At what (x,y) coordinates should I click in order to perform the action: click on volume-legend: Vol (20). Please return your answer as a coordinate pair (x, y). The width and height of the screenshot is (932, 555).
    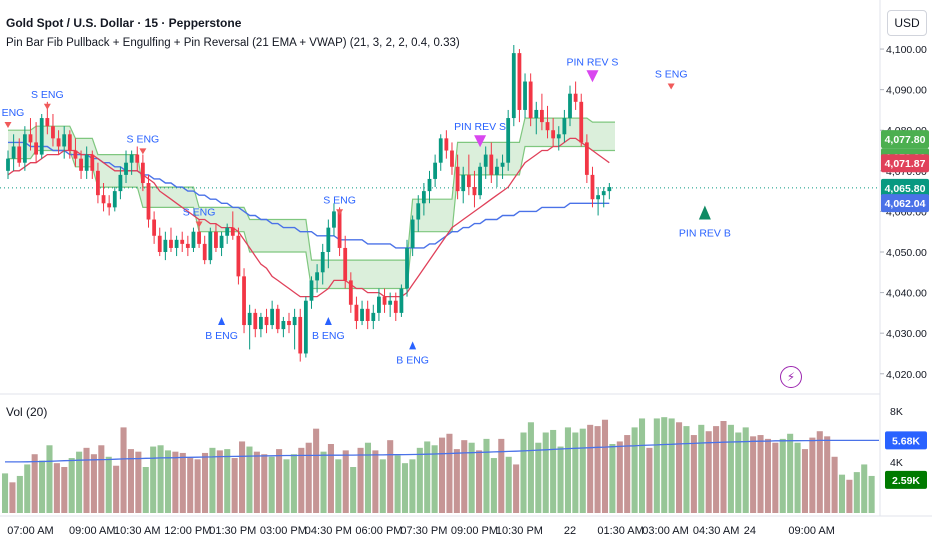
    Looking at the image, I should click on (27, 412).